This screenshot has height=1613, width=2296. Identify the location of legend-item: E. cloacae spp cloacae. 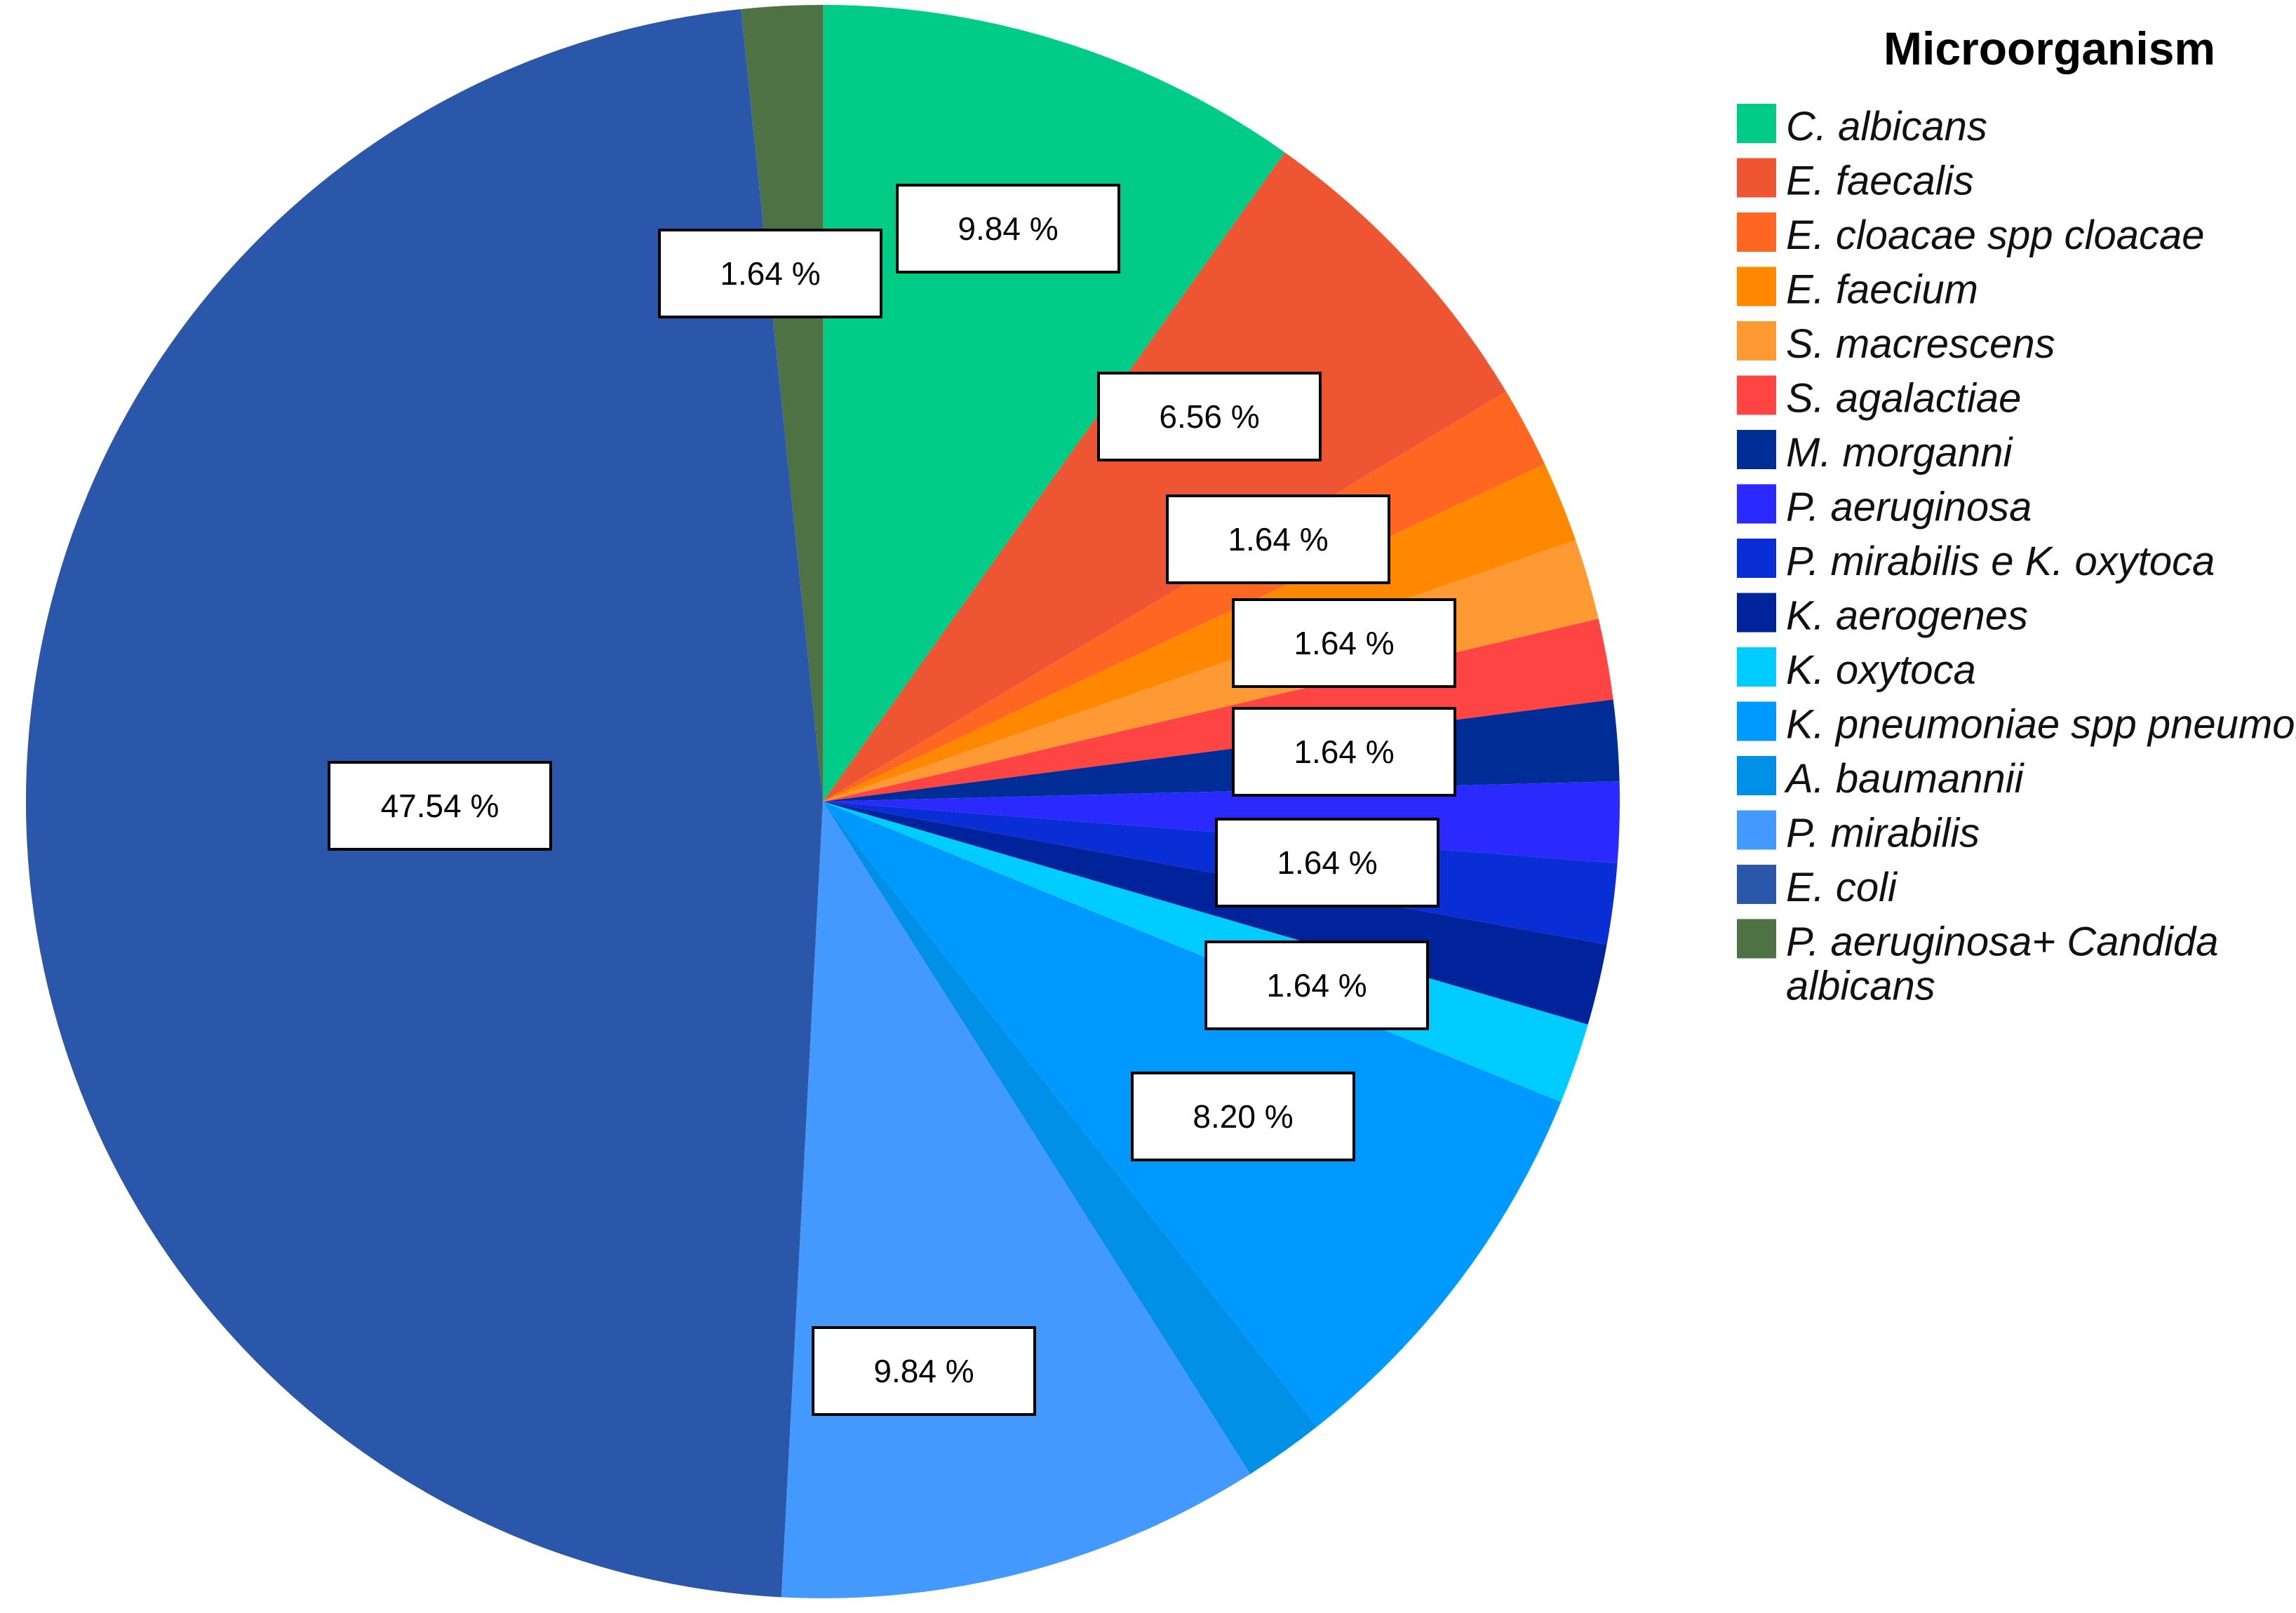
(1970, 235).